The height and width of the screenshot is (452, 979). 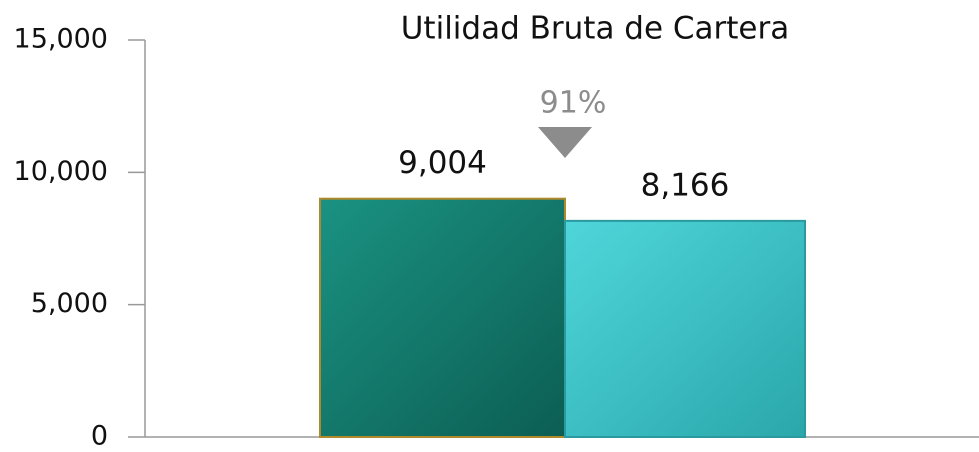 I want to click on annotation: 91%, so click(x=573, y=103).